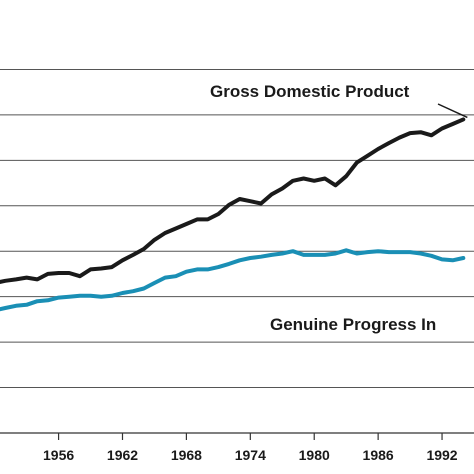 The height and width of the screenshot is (474, 474). What do you see at coordinates (378, 455) in the screenshot?
I see `x-tick-label-1986: 1986` at bounding box center [378, 455].